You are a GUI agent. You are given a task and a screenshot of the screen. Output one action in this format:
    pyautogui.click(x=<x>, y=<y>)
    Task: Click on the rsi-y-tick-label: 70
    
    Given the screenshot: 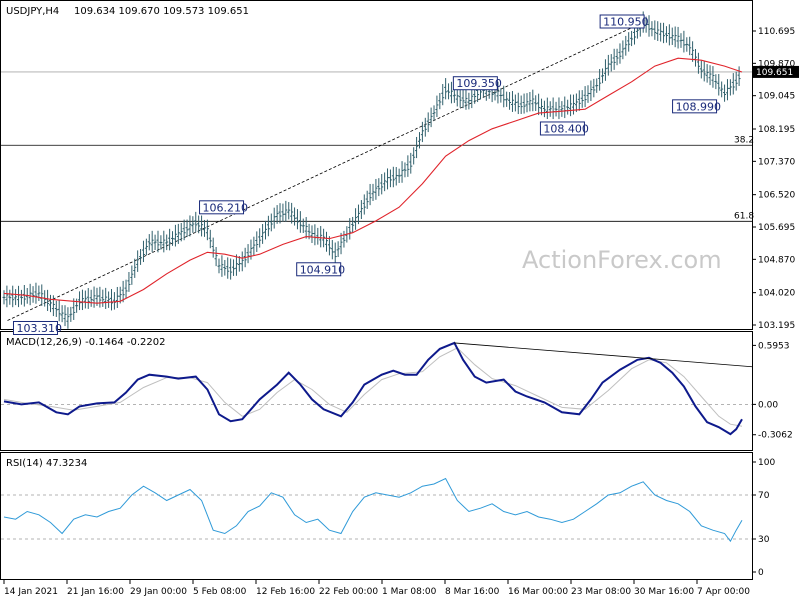 What is the action you would take?
    pyautogui.click(x=764, y=496)
    